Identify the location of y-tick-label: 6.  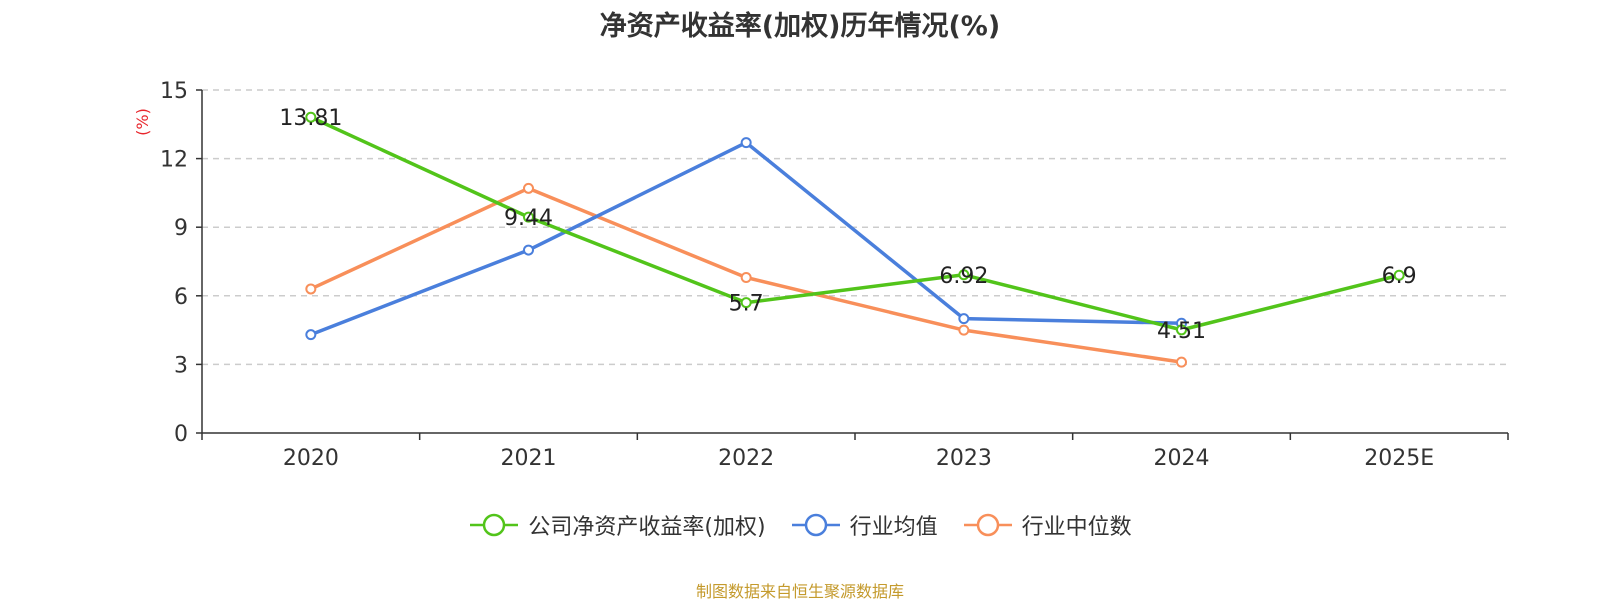
(181, 297).